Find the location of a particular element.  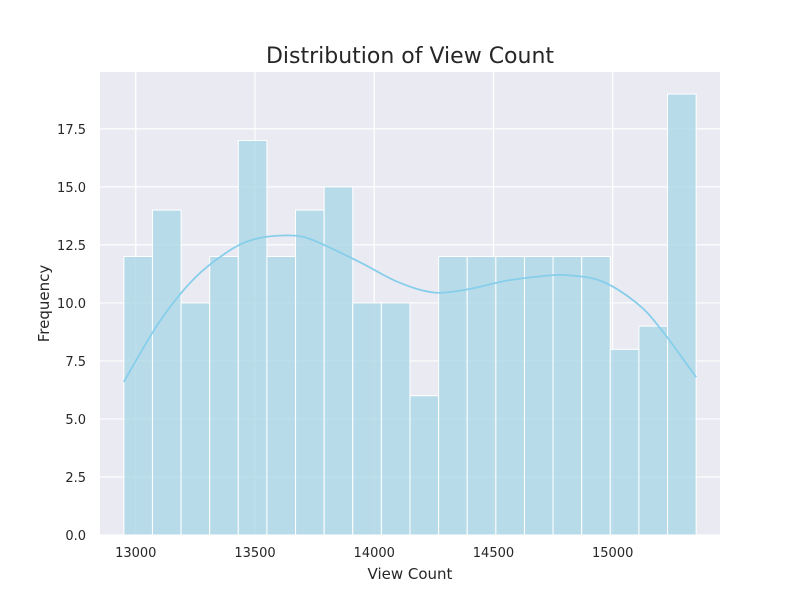

y-tick-label: 10.0 is located at coordinates (71, 304).